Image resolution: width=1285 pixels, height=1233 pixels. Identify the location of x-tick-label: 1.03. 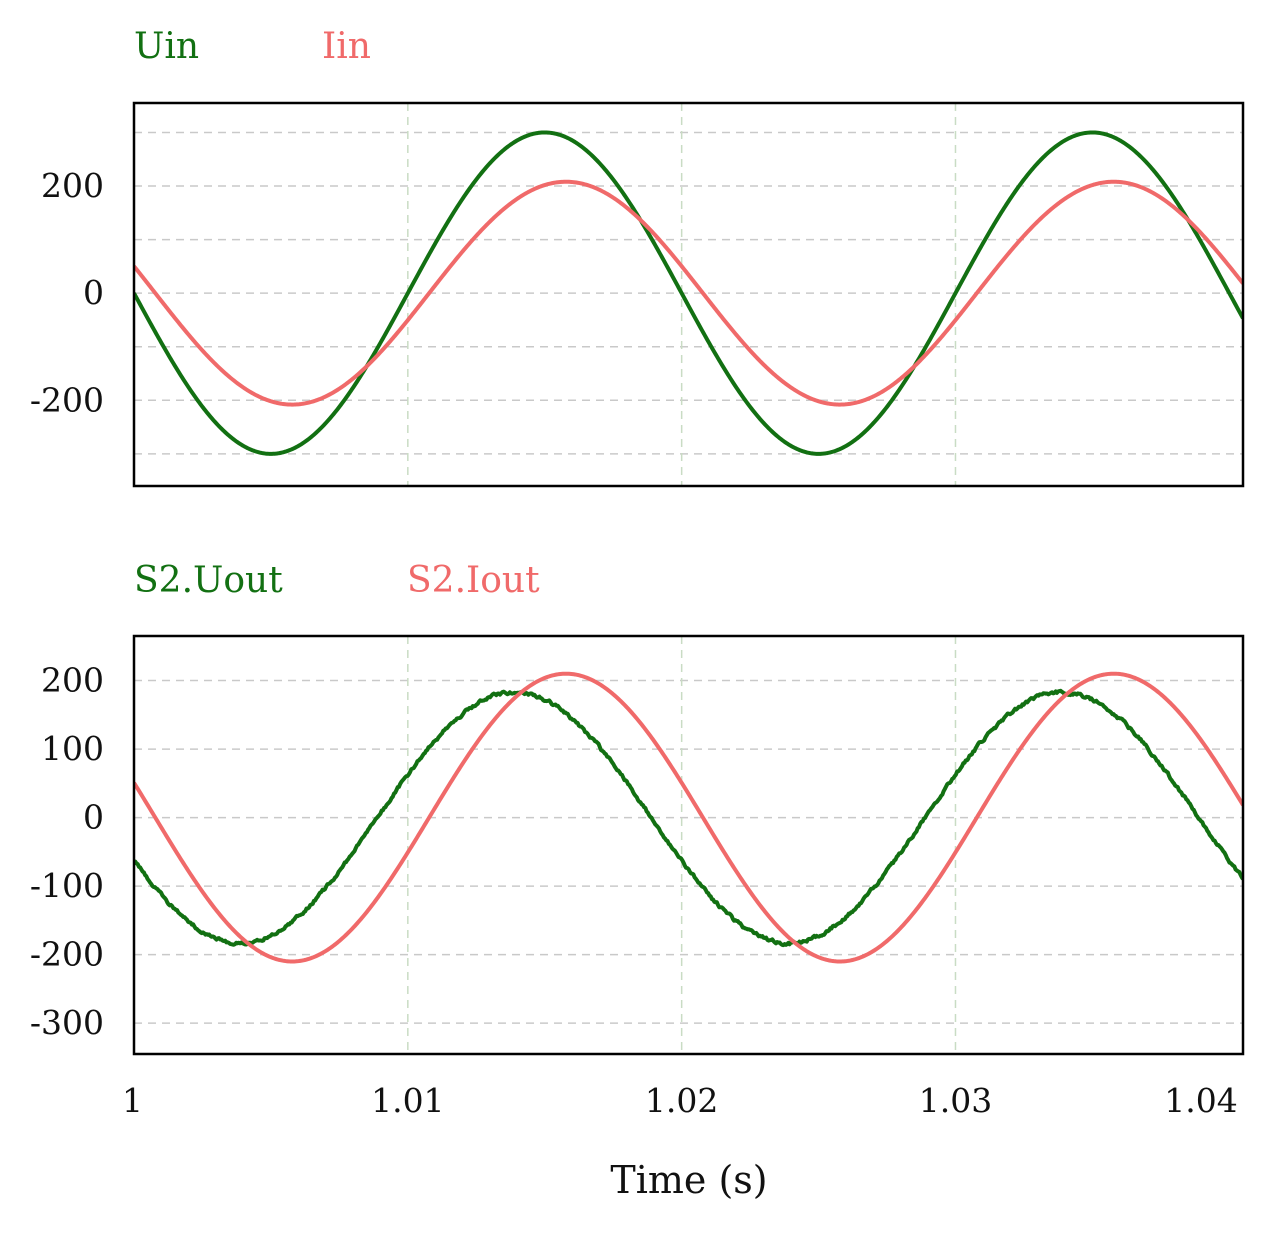
(955, 1100).